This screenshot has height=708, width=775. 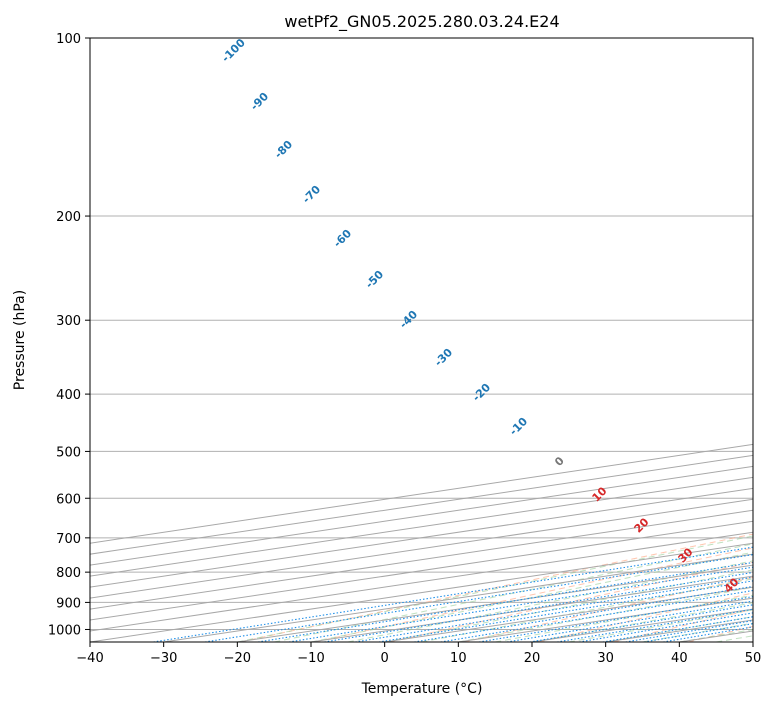 What do you see at coordinates (532, 658) in the screenshot?
I see `x-tick-label: 20` at bounding box center [532, 658].